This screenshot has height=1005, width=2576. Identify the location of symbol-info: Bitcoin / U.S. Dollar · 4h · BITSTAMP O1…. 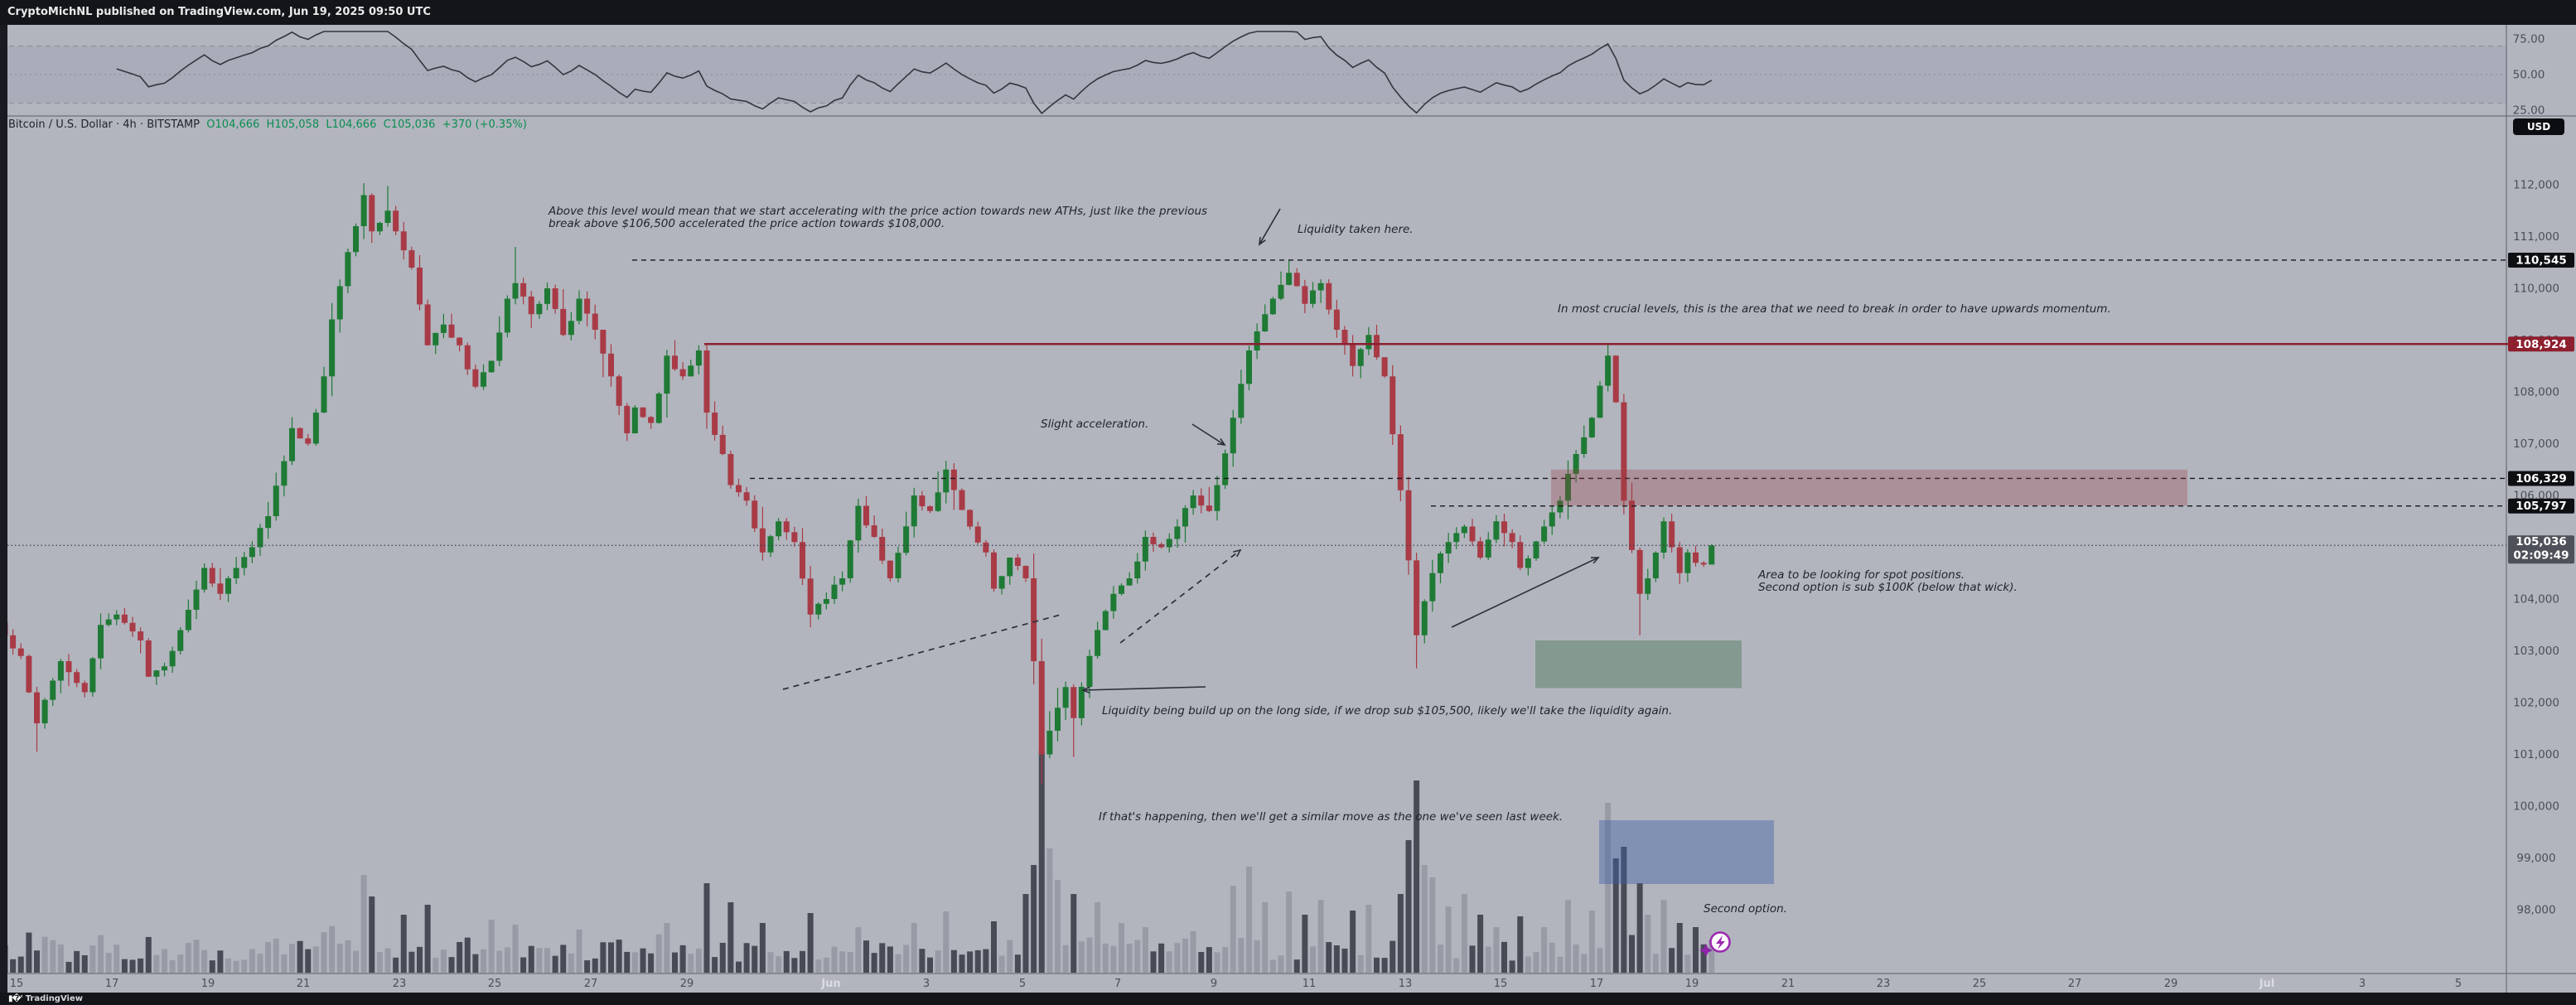
(267, 124).